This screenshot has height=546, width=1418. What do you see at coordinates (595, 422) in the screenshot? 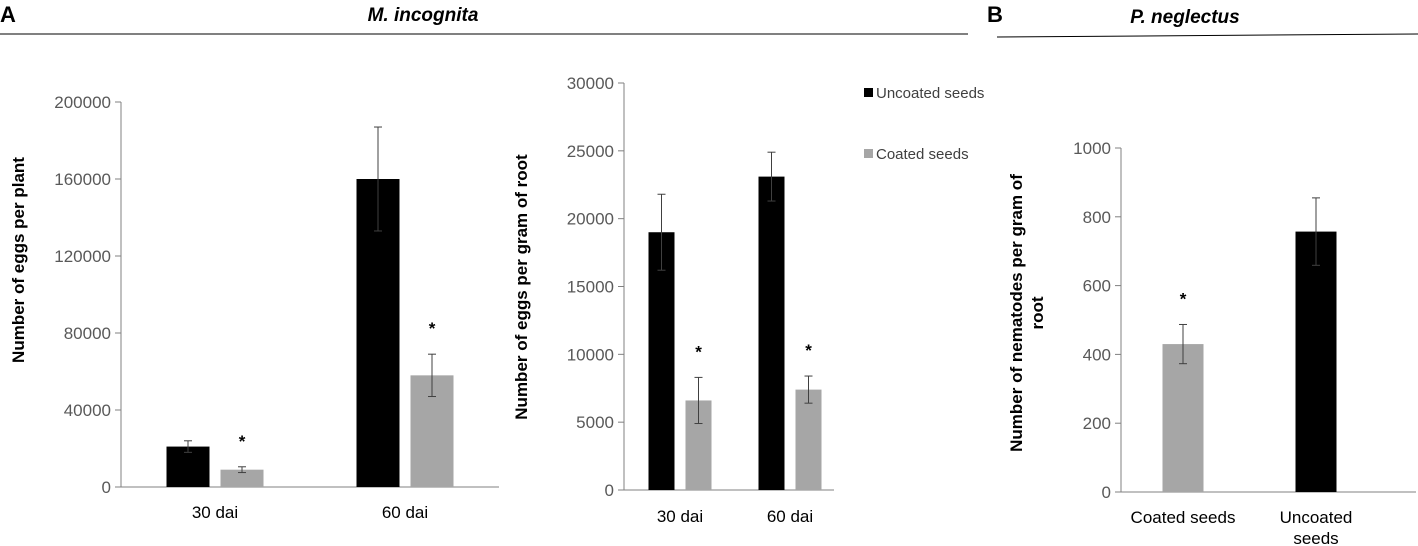
I see `y-tick-label: 5000` at bounding box center [595, 422].